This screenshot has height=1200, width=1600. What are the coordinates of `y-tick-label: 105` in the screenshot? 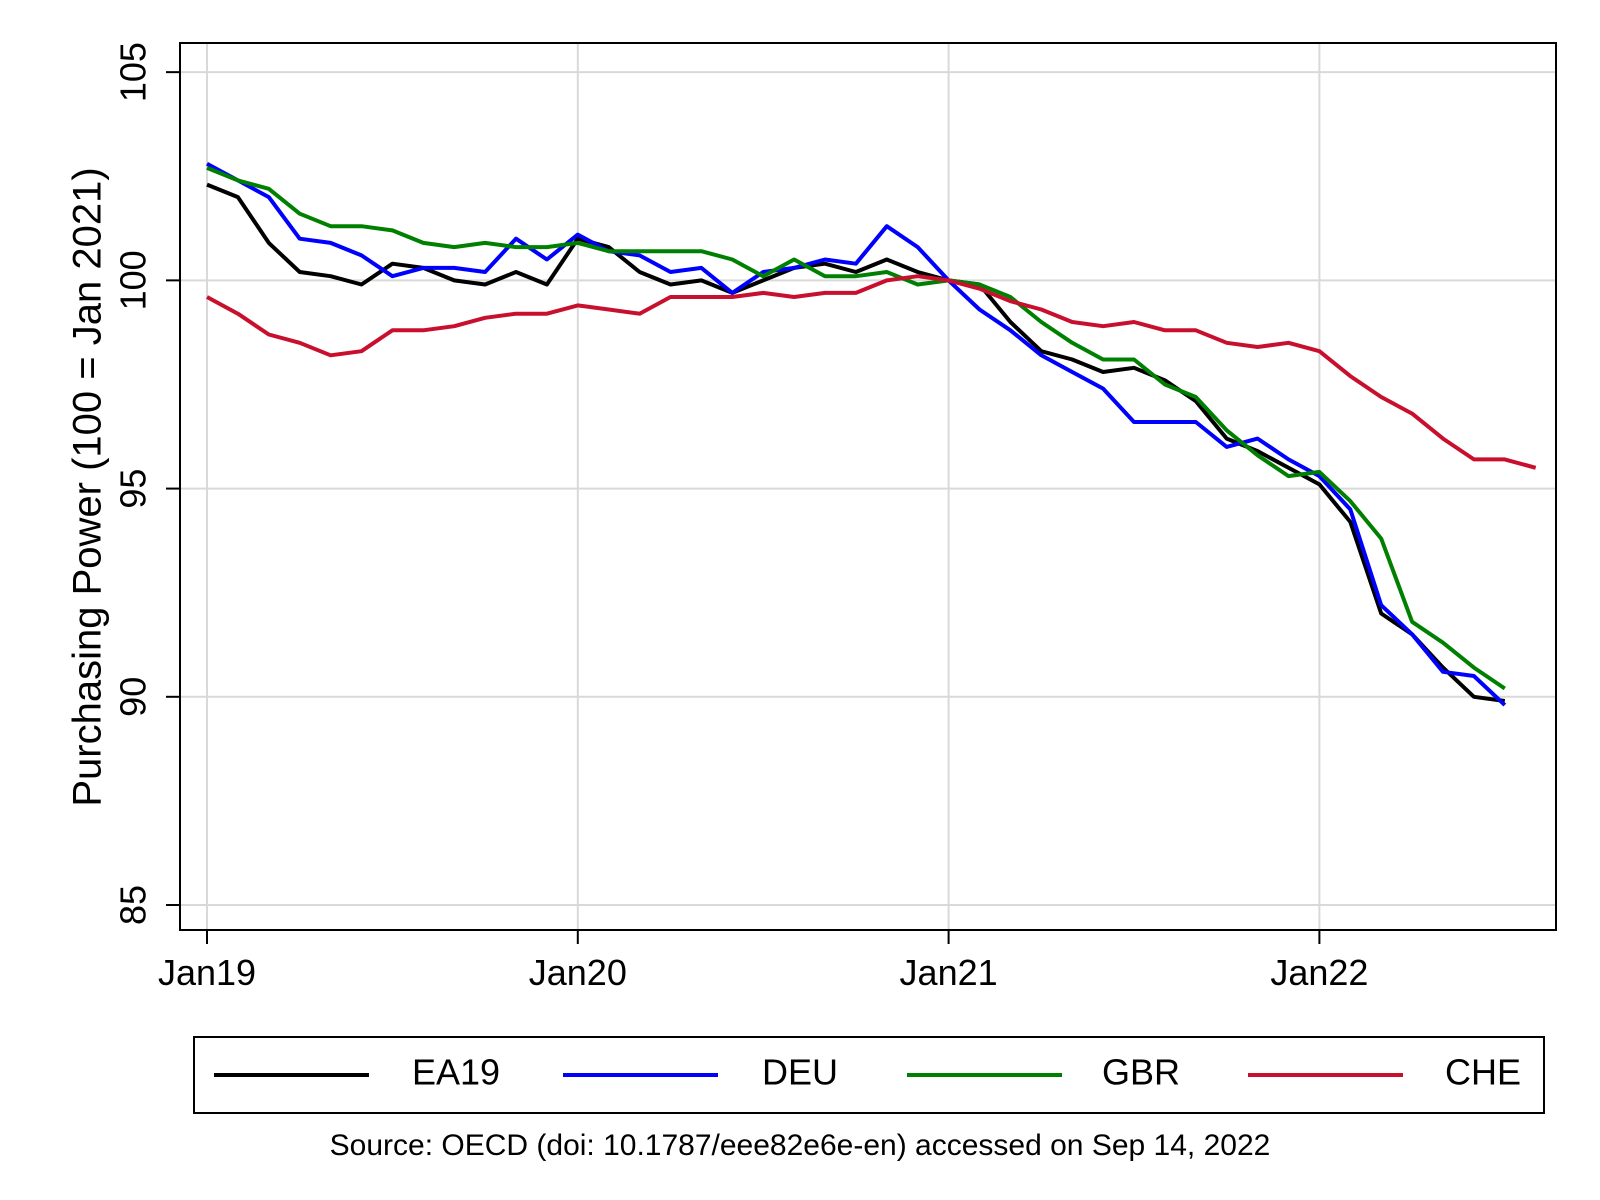 It's located at (133, 72).